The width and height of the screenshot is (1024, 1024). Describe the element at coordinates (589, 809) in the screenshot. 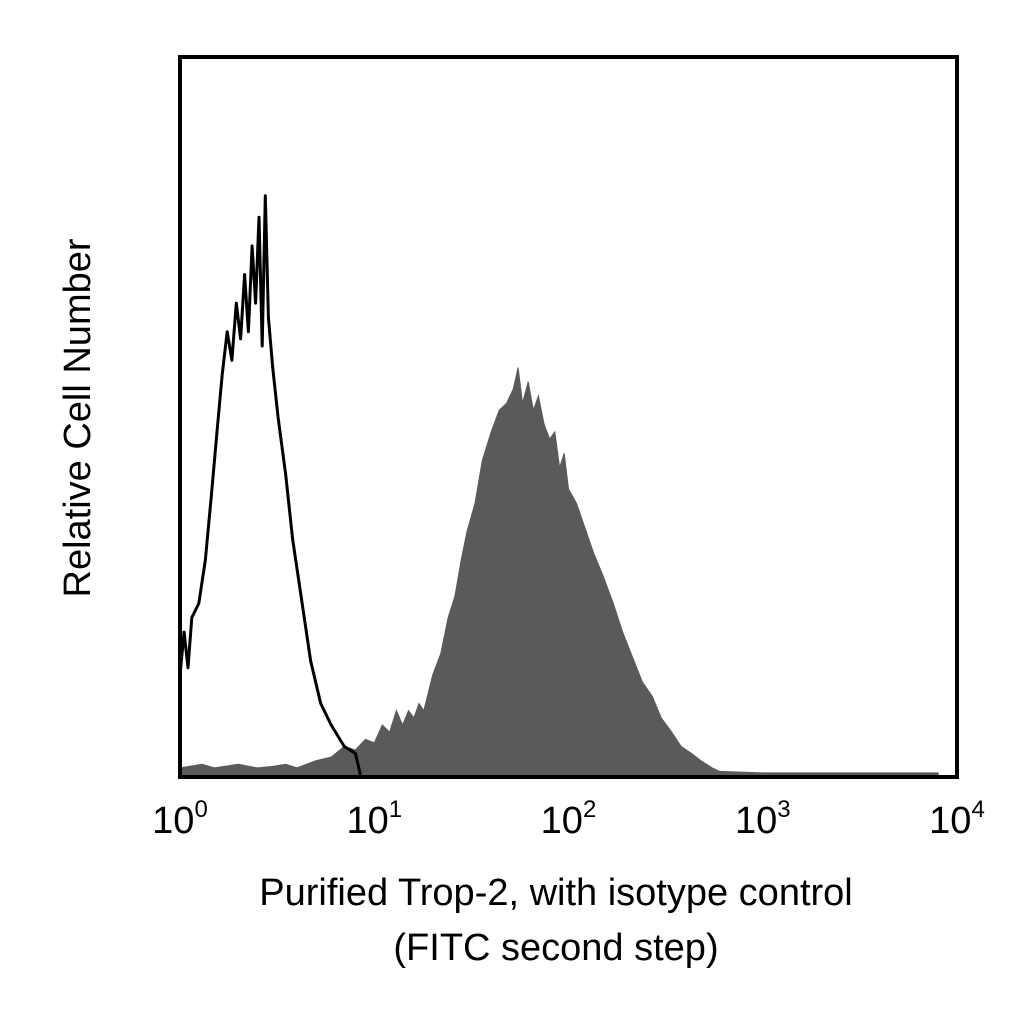

I see `x-tick-exponent: 2` at that location.